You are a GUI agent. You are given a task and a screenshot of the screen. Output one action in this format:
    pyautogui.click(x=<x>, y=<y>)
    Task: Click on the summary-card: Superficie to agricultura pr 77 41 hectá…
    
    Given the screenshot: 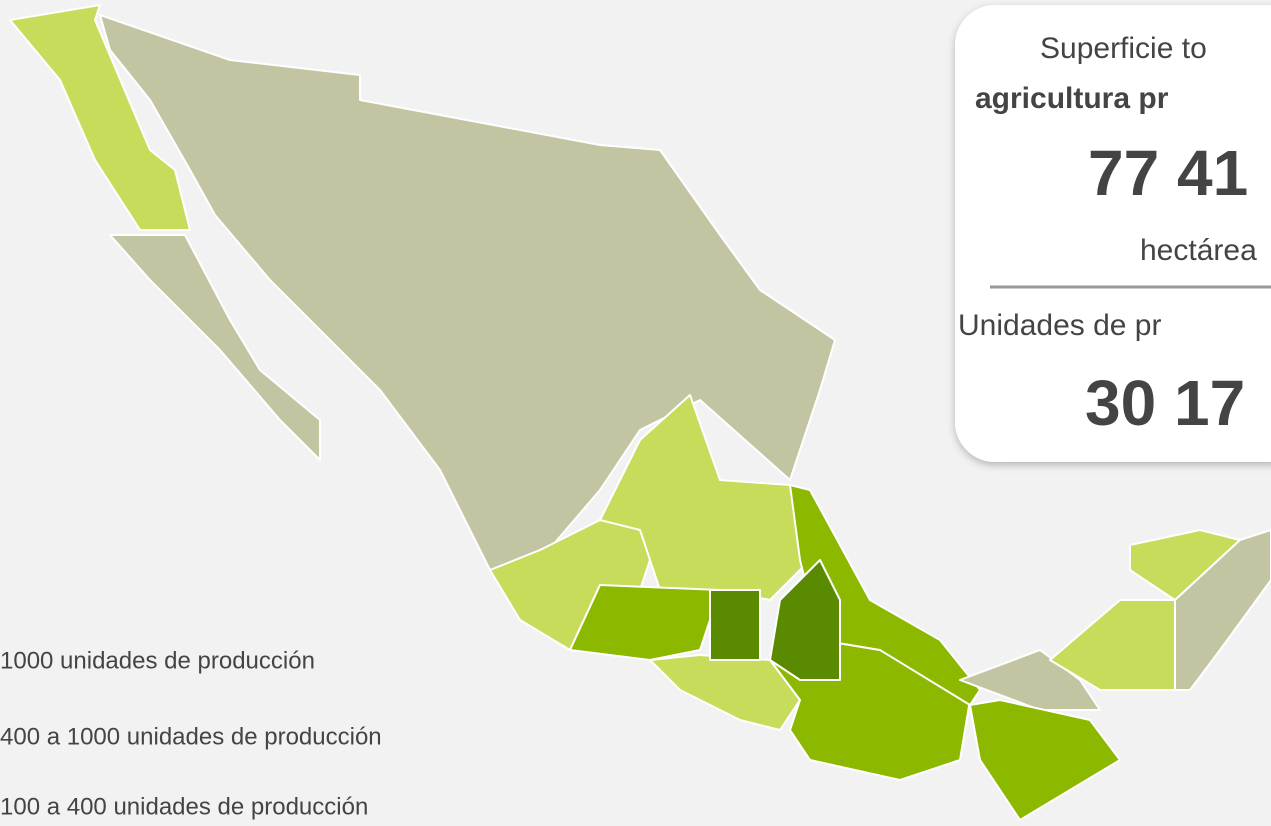 What is the action you would take?
    pyautogui.click(x=1113, y=233)
    